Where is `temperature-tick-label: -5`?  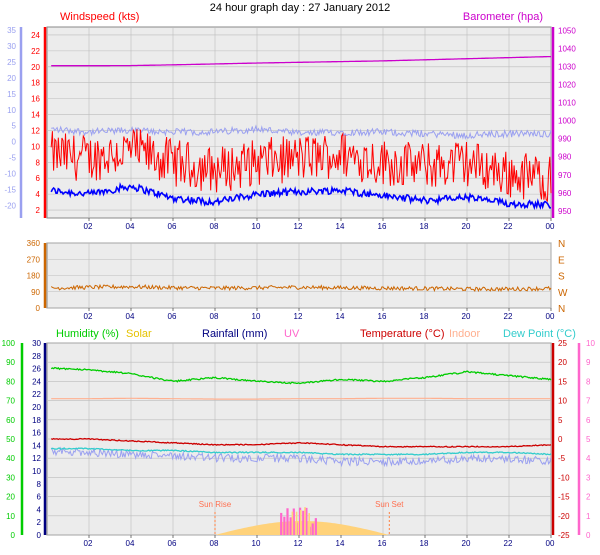
temperature-tick-label: -5 is located at coordinates (562, 458).